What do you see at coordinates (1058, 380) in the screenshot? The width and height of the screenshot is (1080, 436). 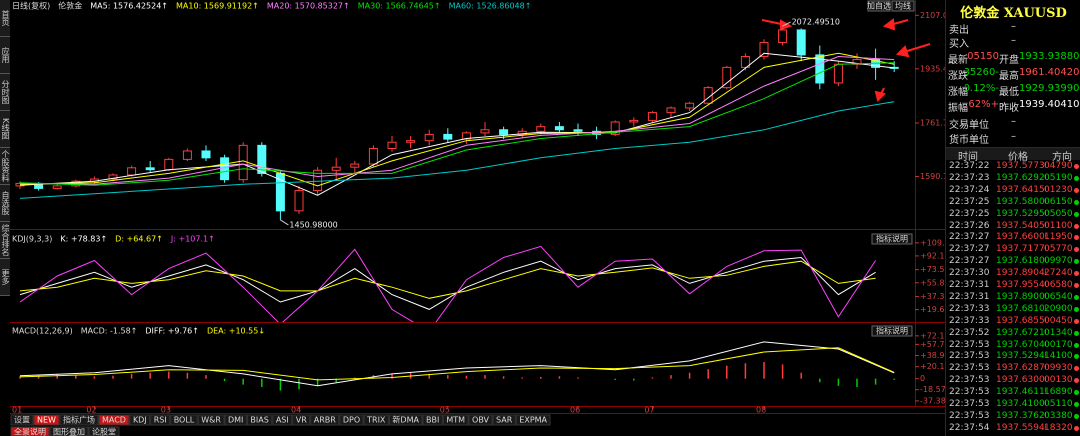 I see `tick-change: 00130` at bounding box center [1058, 380].